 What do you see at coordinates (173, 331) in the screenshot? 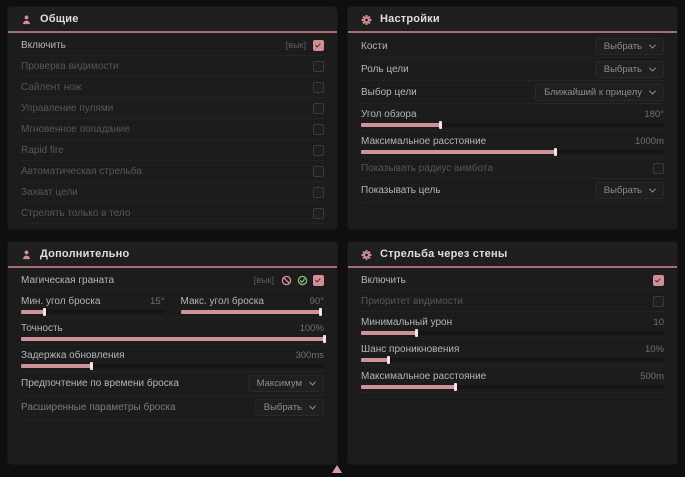
I see `row-accuracy: Точность 100%` at bounding box center [173, 331].